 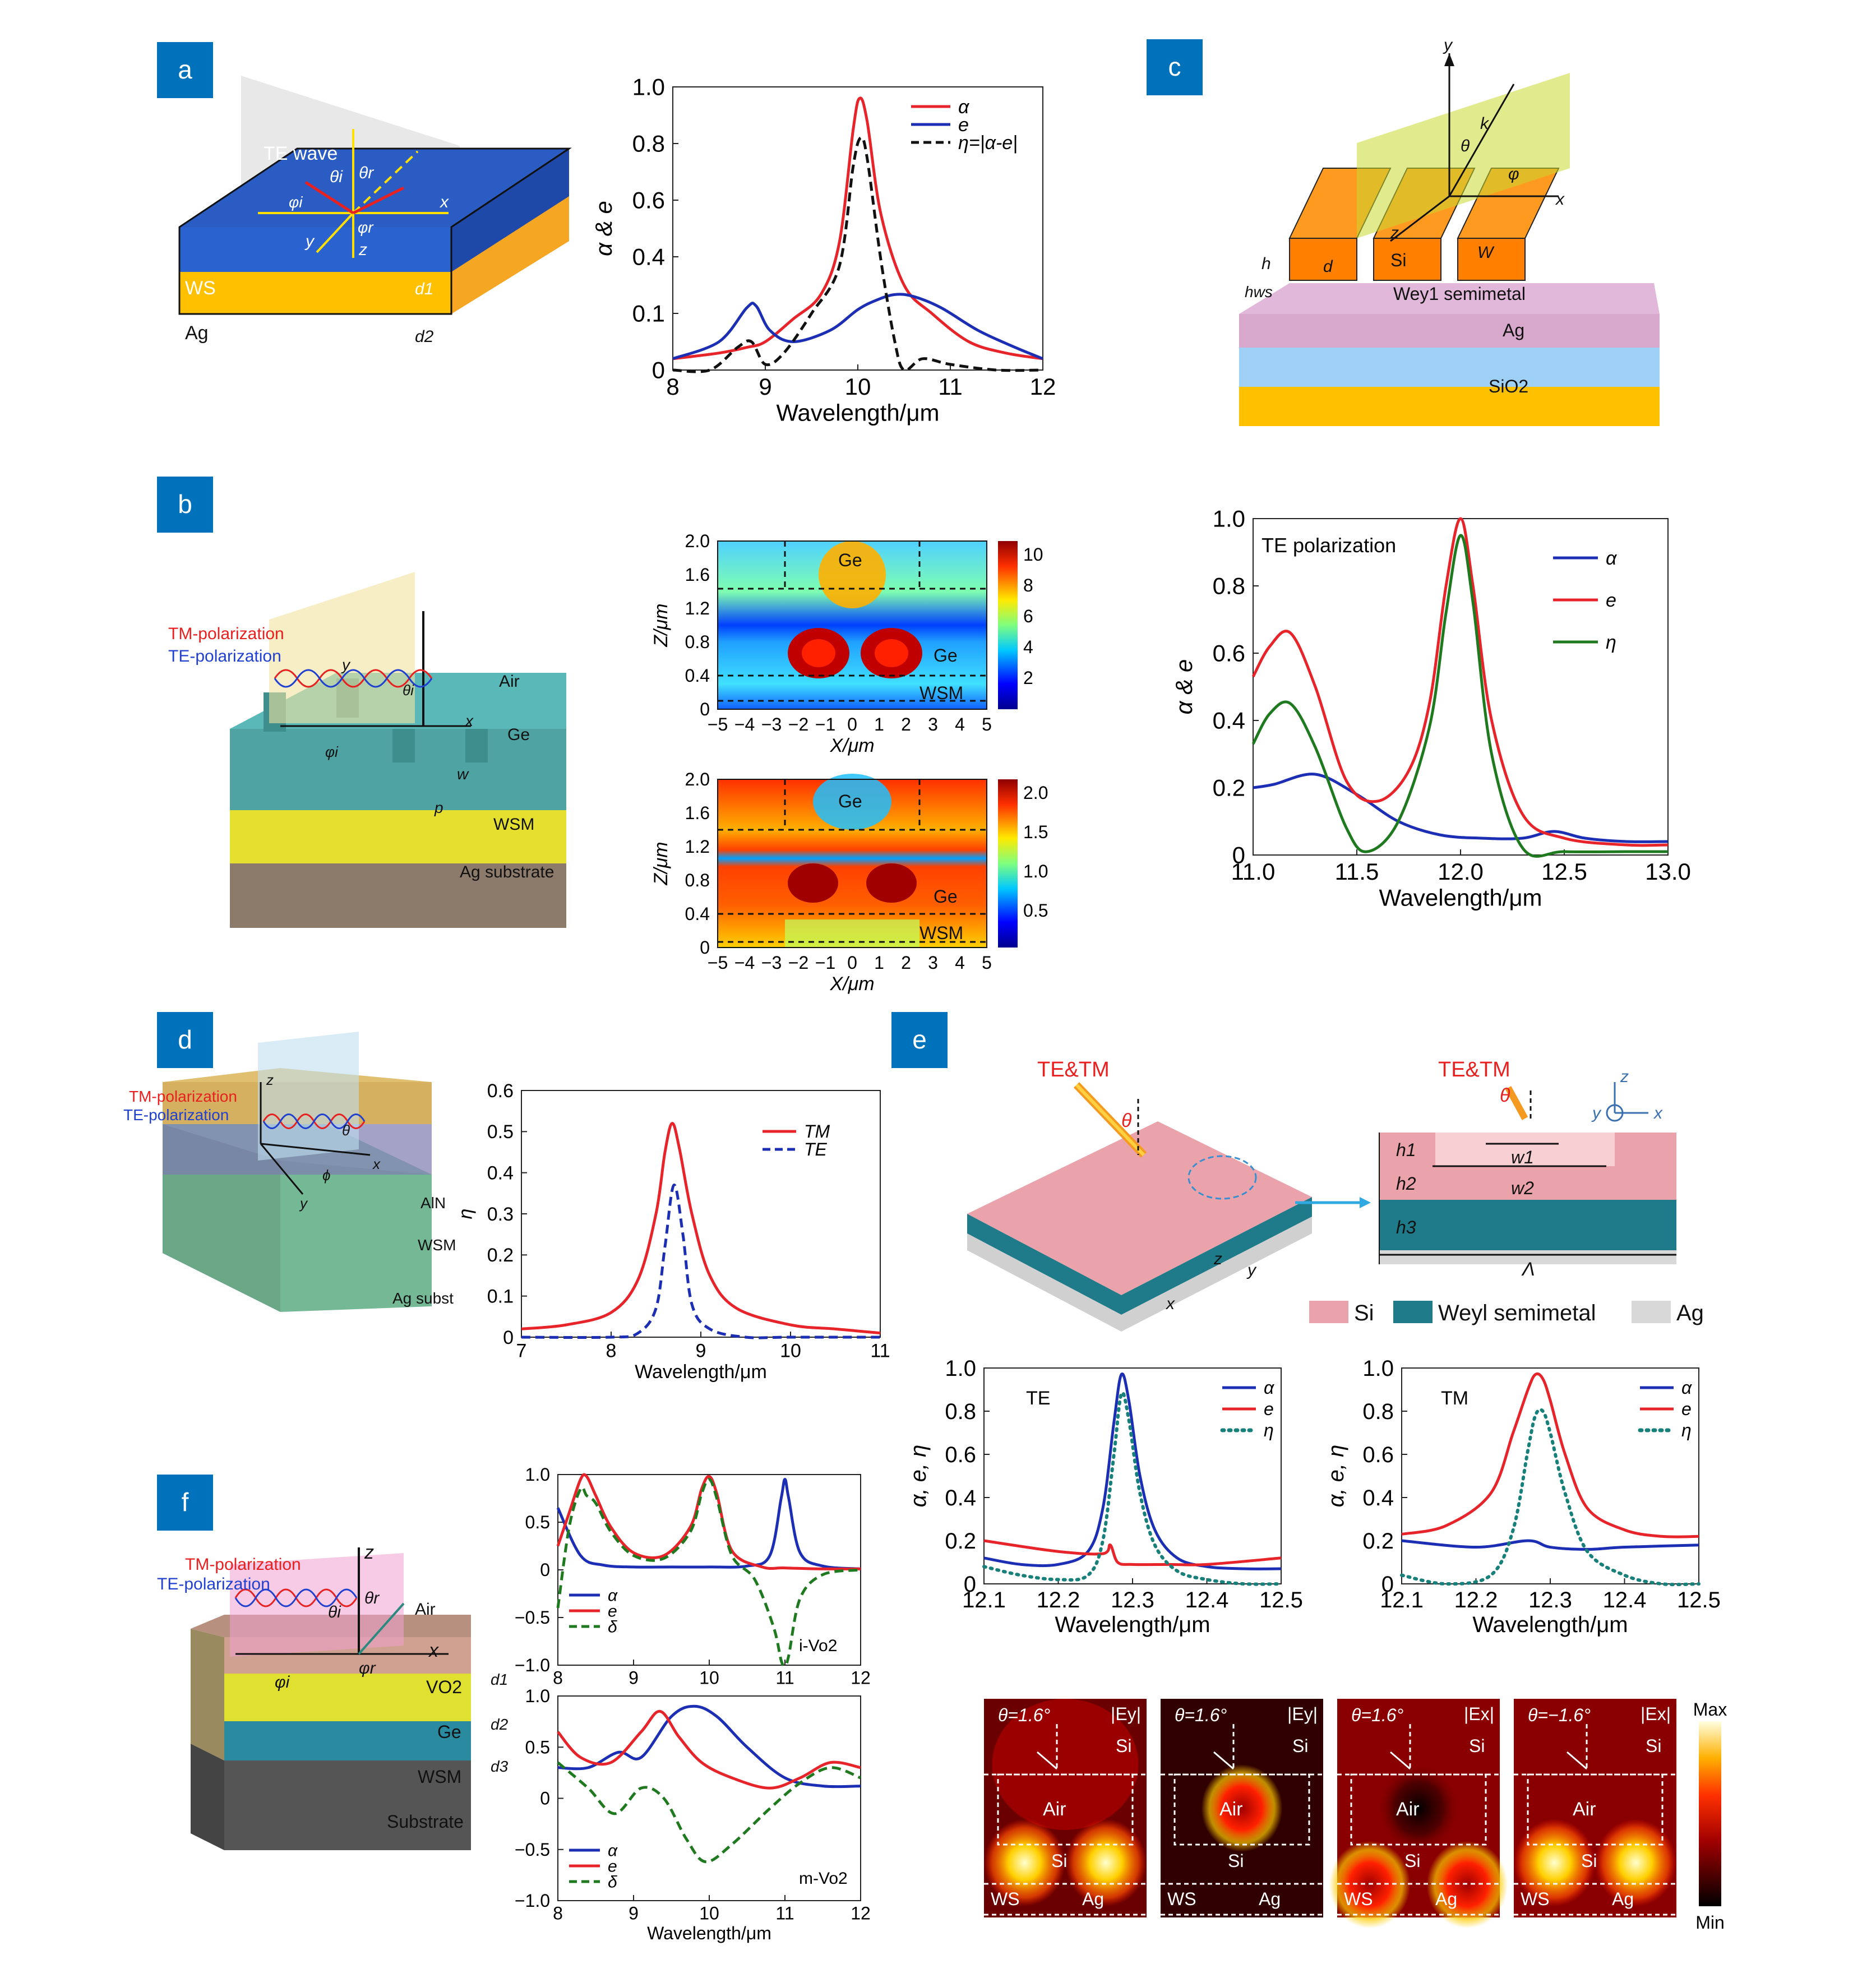 What do you see at coordinates (366, 173) in the screenshot?
I see `svg-text: θr` at bounding box center [366, 173].